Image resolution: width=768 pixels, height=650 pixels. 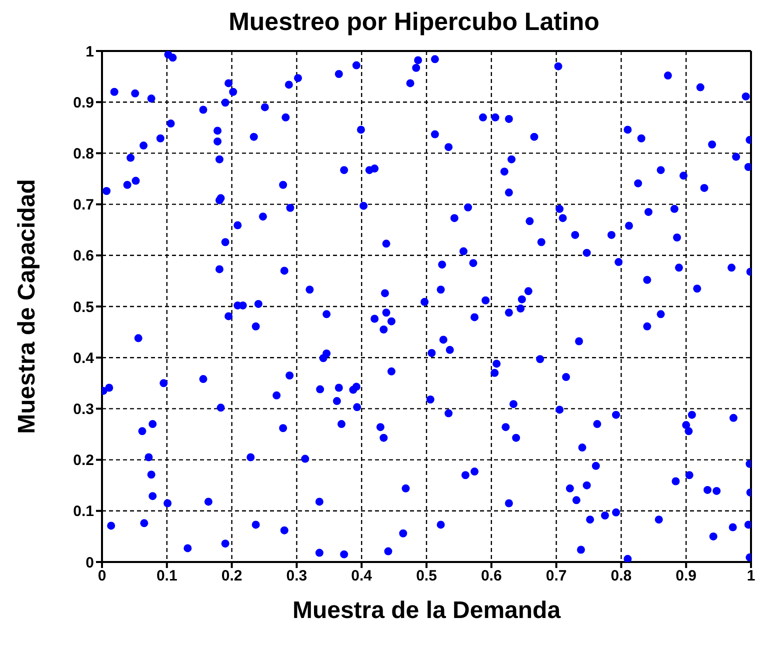 What do you see at coordinates (83, 103) in the screenshot?
I see `y-tick-label: 0.9` at bounding box center [83, 103].